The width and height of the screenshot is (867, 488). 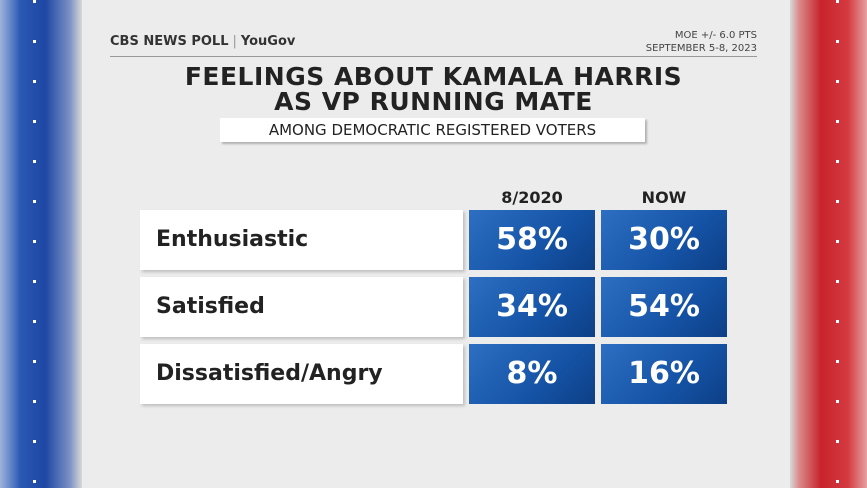 What do you see at coordinates (532, 374) in the screenshot?
I see `cell-value: 8%` at bounding box center [532, 374].